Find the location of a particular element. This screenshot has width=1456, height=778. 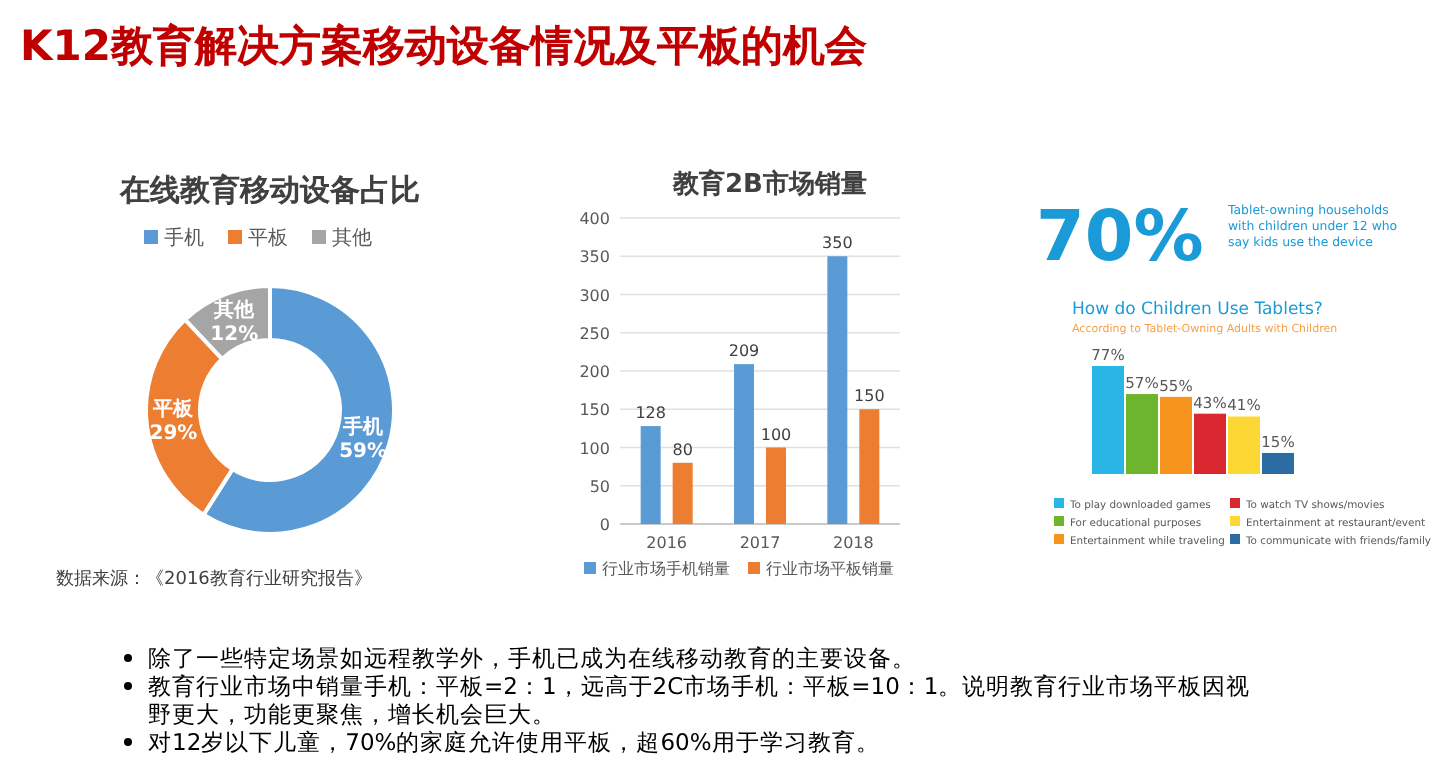

data-label: 59% is located at coordinates (363, 452).